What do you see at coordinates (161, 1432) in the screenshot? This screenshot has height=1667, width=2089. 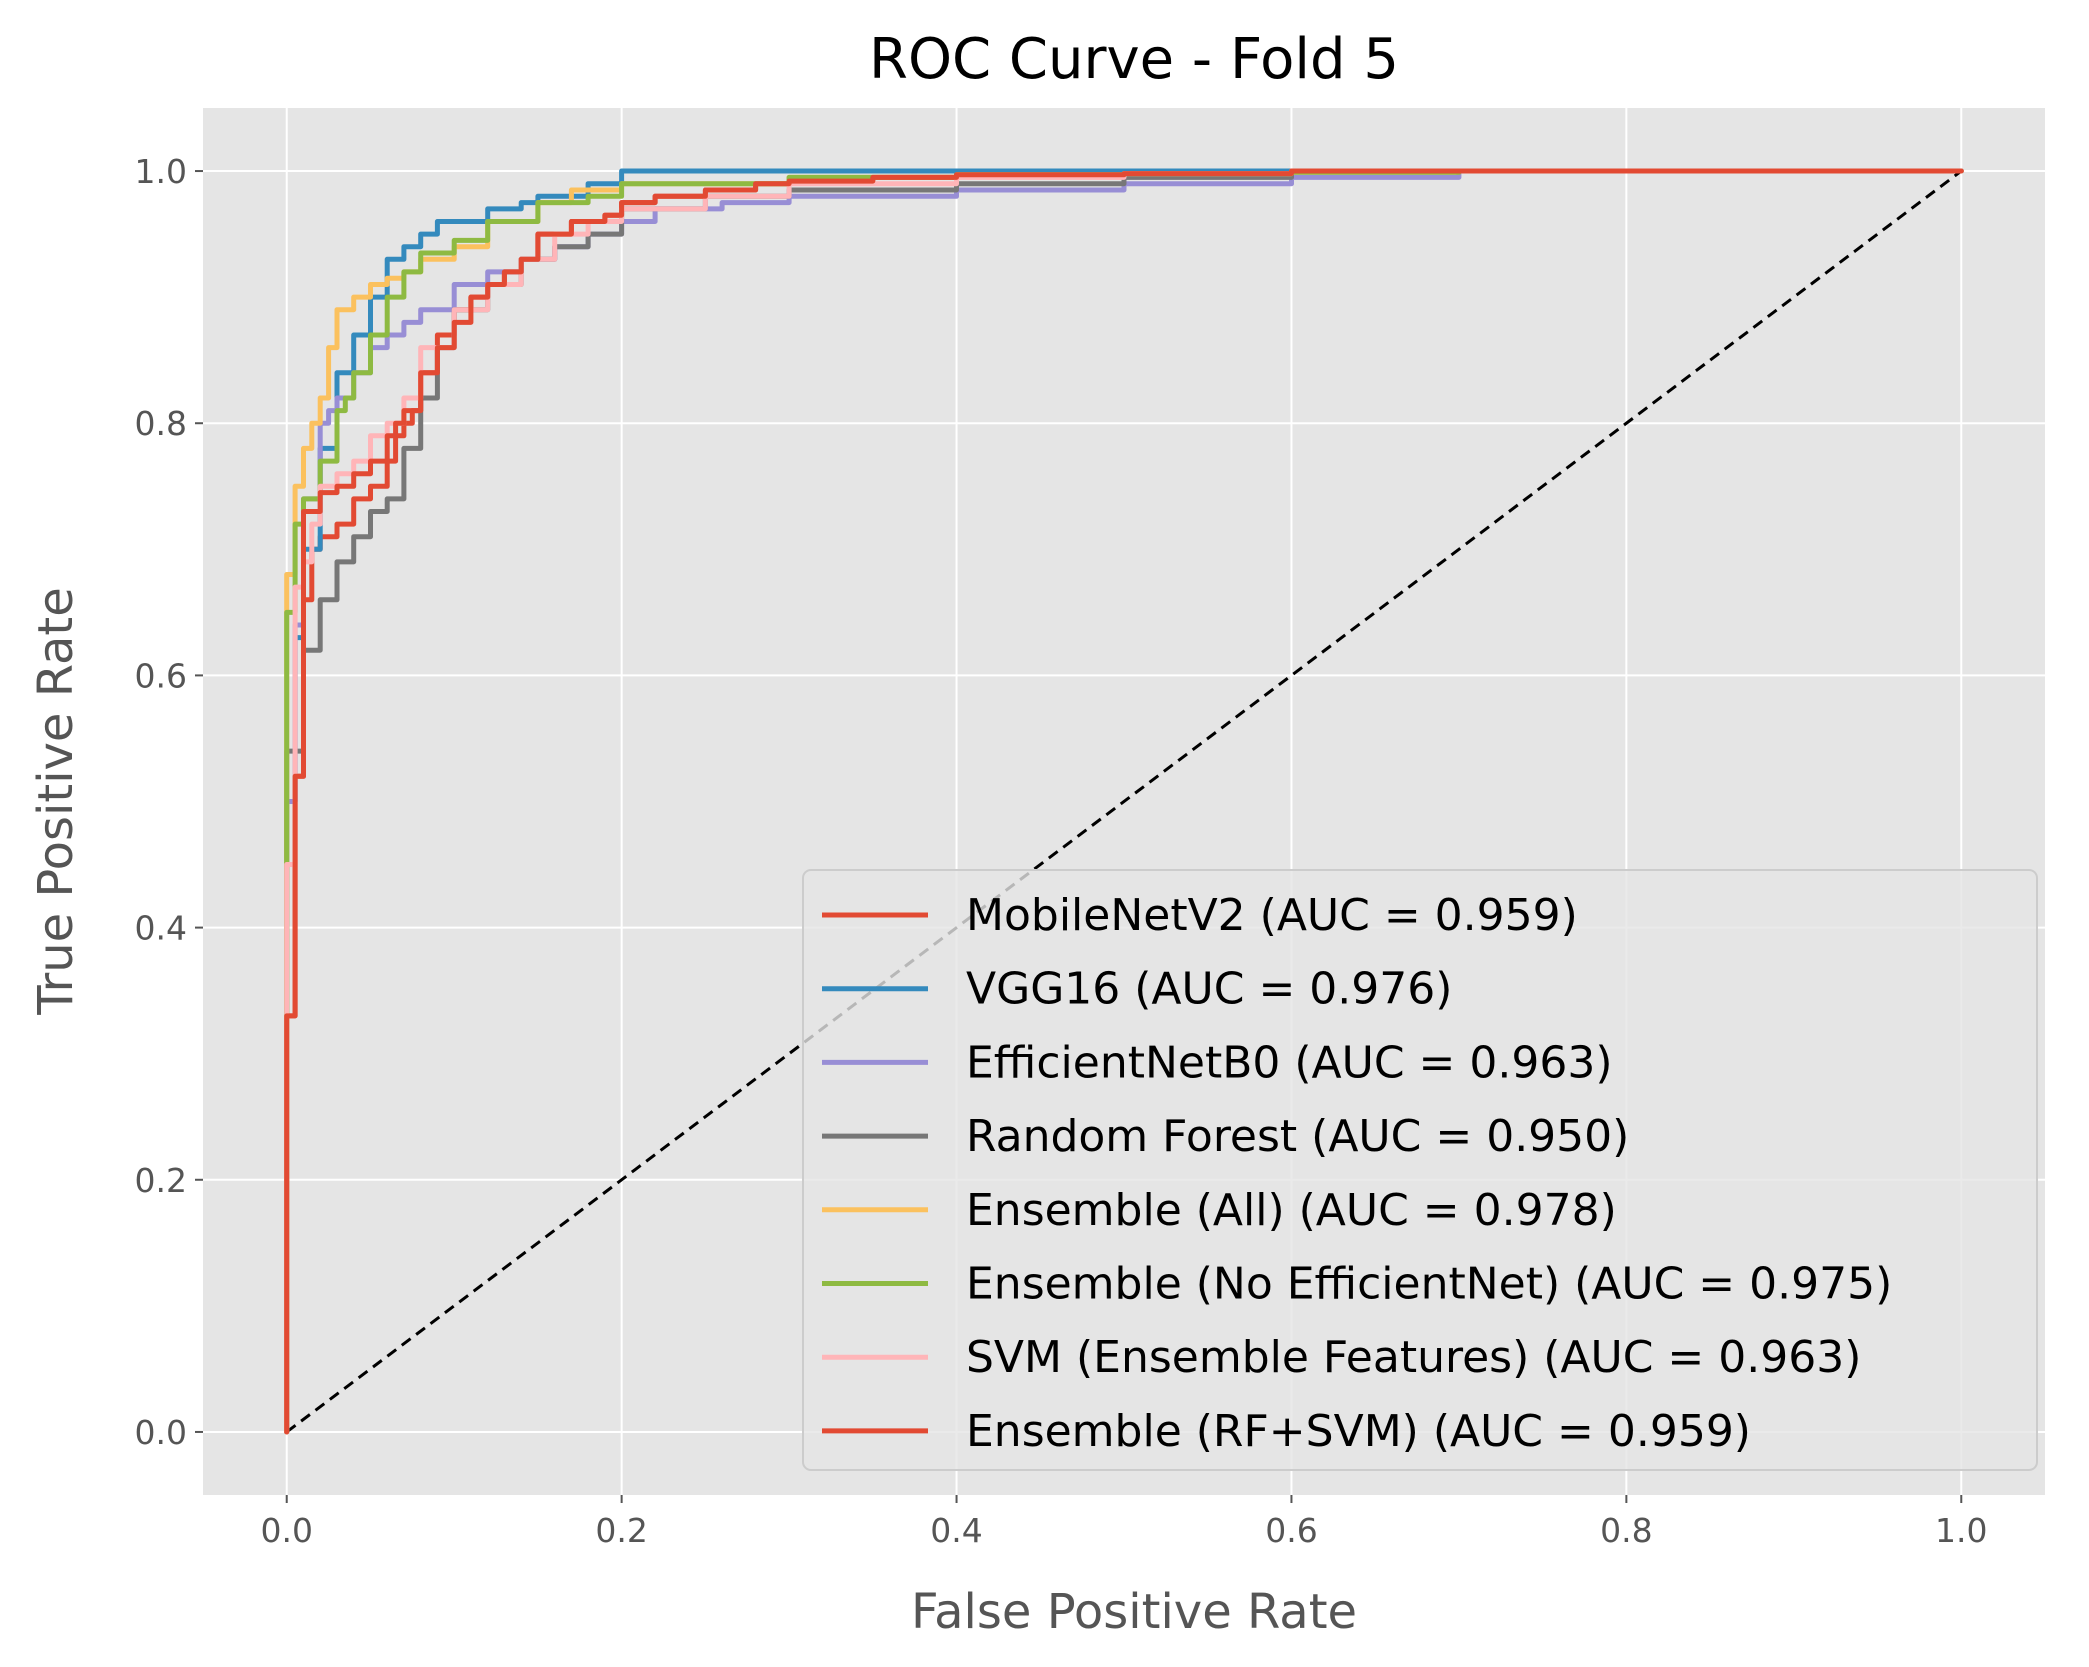 I see `y-tick-label: 0.0` at bounding box center [161, 1432].